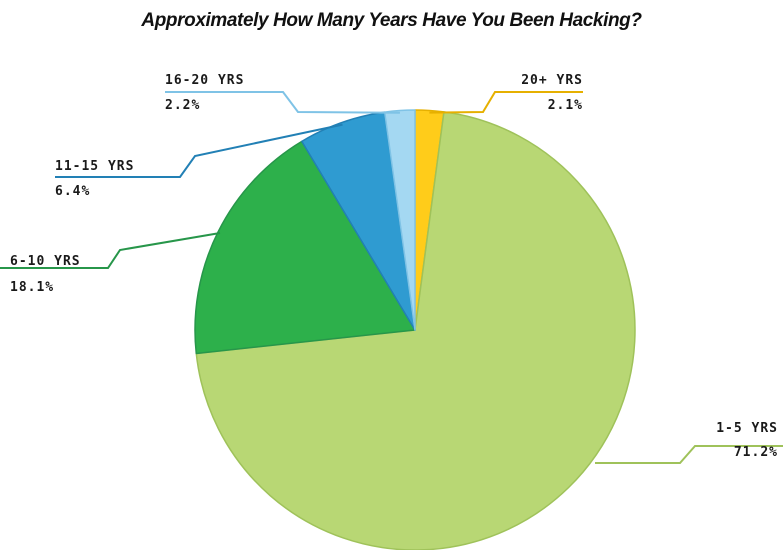 This screenshot has width=783, height=550. Describe the element at coordinates (45, 261) in the screenshot. I see `slice-label-6-10-yrs: 6-10 YRS` at that location.